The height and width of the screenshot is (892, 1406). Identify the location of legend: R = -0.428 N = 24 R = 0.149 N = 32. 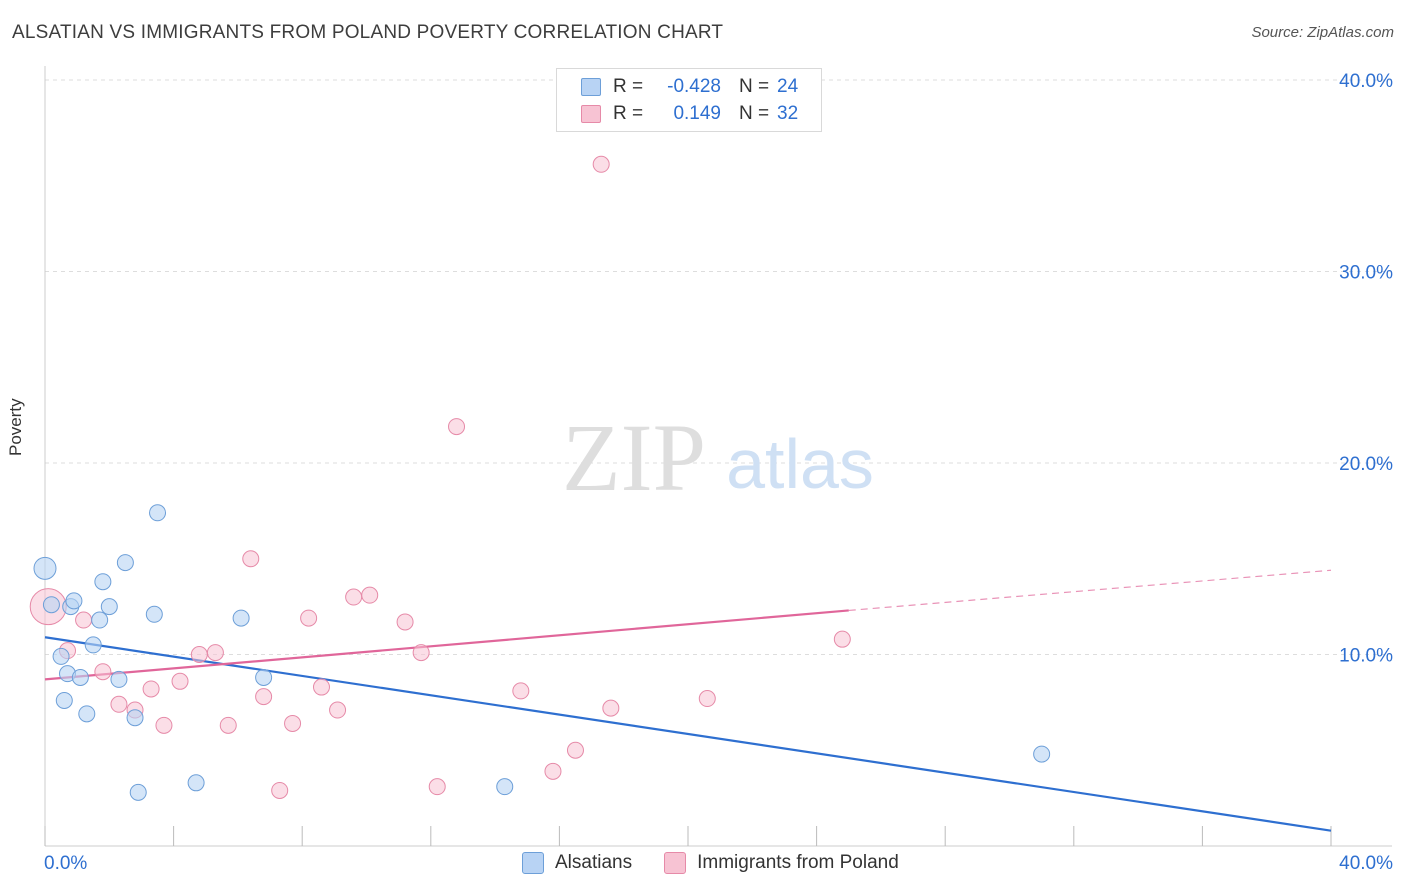
(689, 100).